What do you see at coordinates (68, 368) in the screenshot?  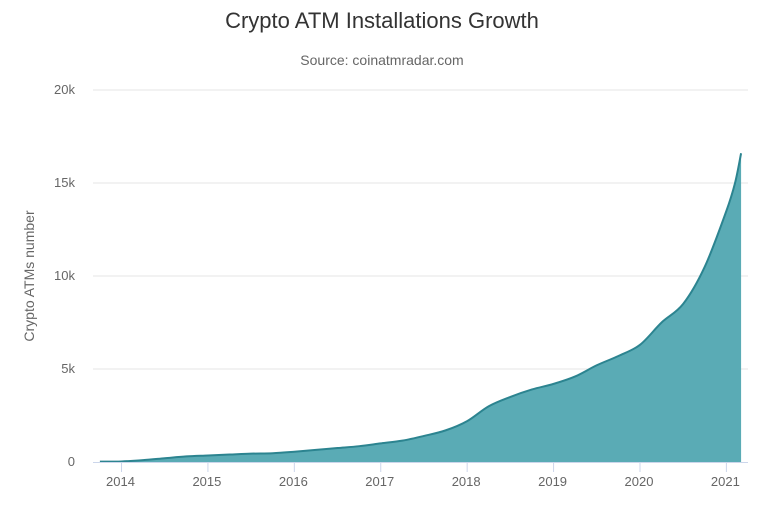 I see `y-tick-label: 5k` at bounding box center [68, 368].